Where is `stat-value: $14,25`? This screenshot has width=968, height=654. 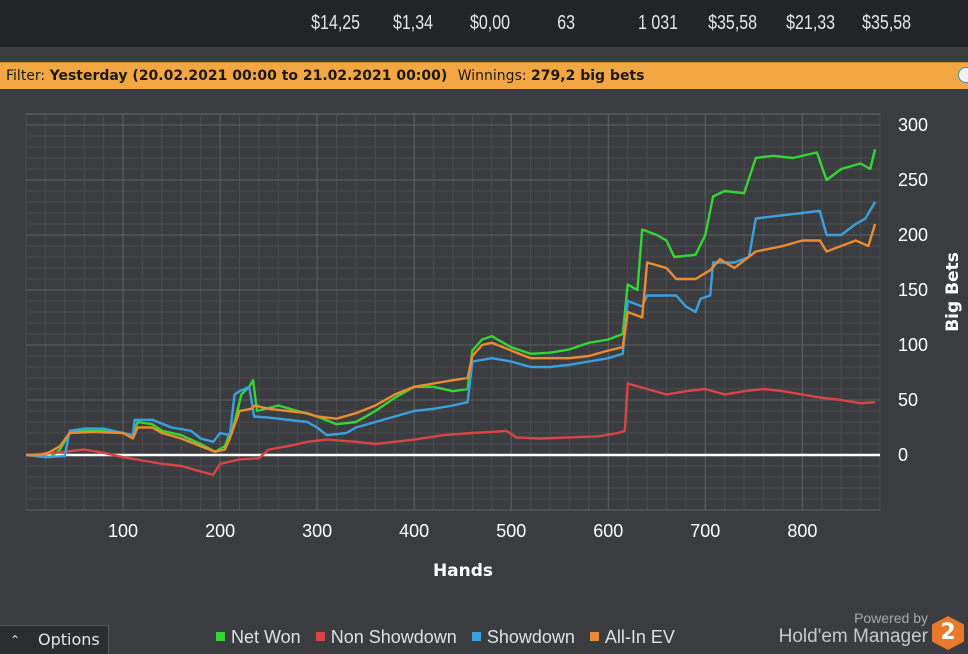
stat-value: $14,25 is located at coordinates (336, 23).